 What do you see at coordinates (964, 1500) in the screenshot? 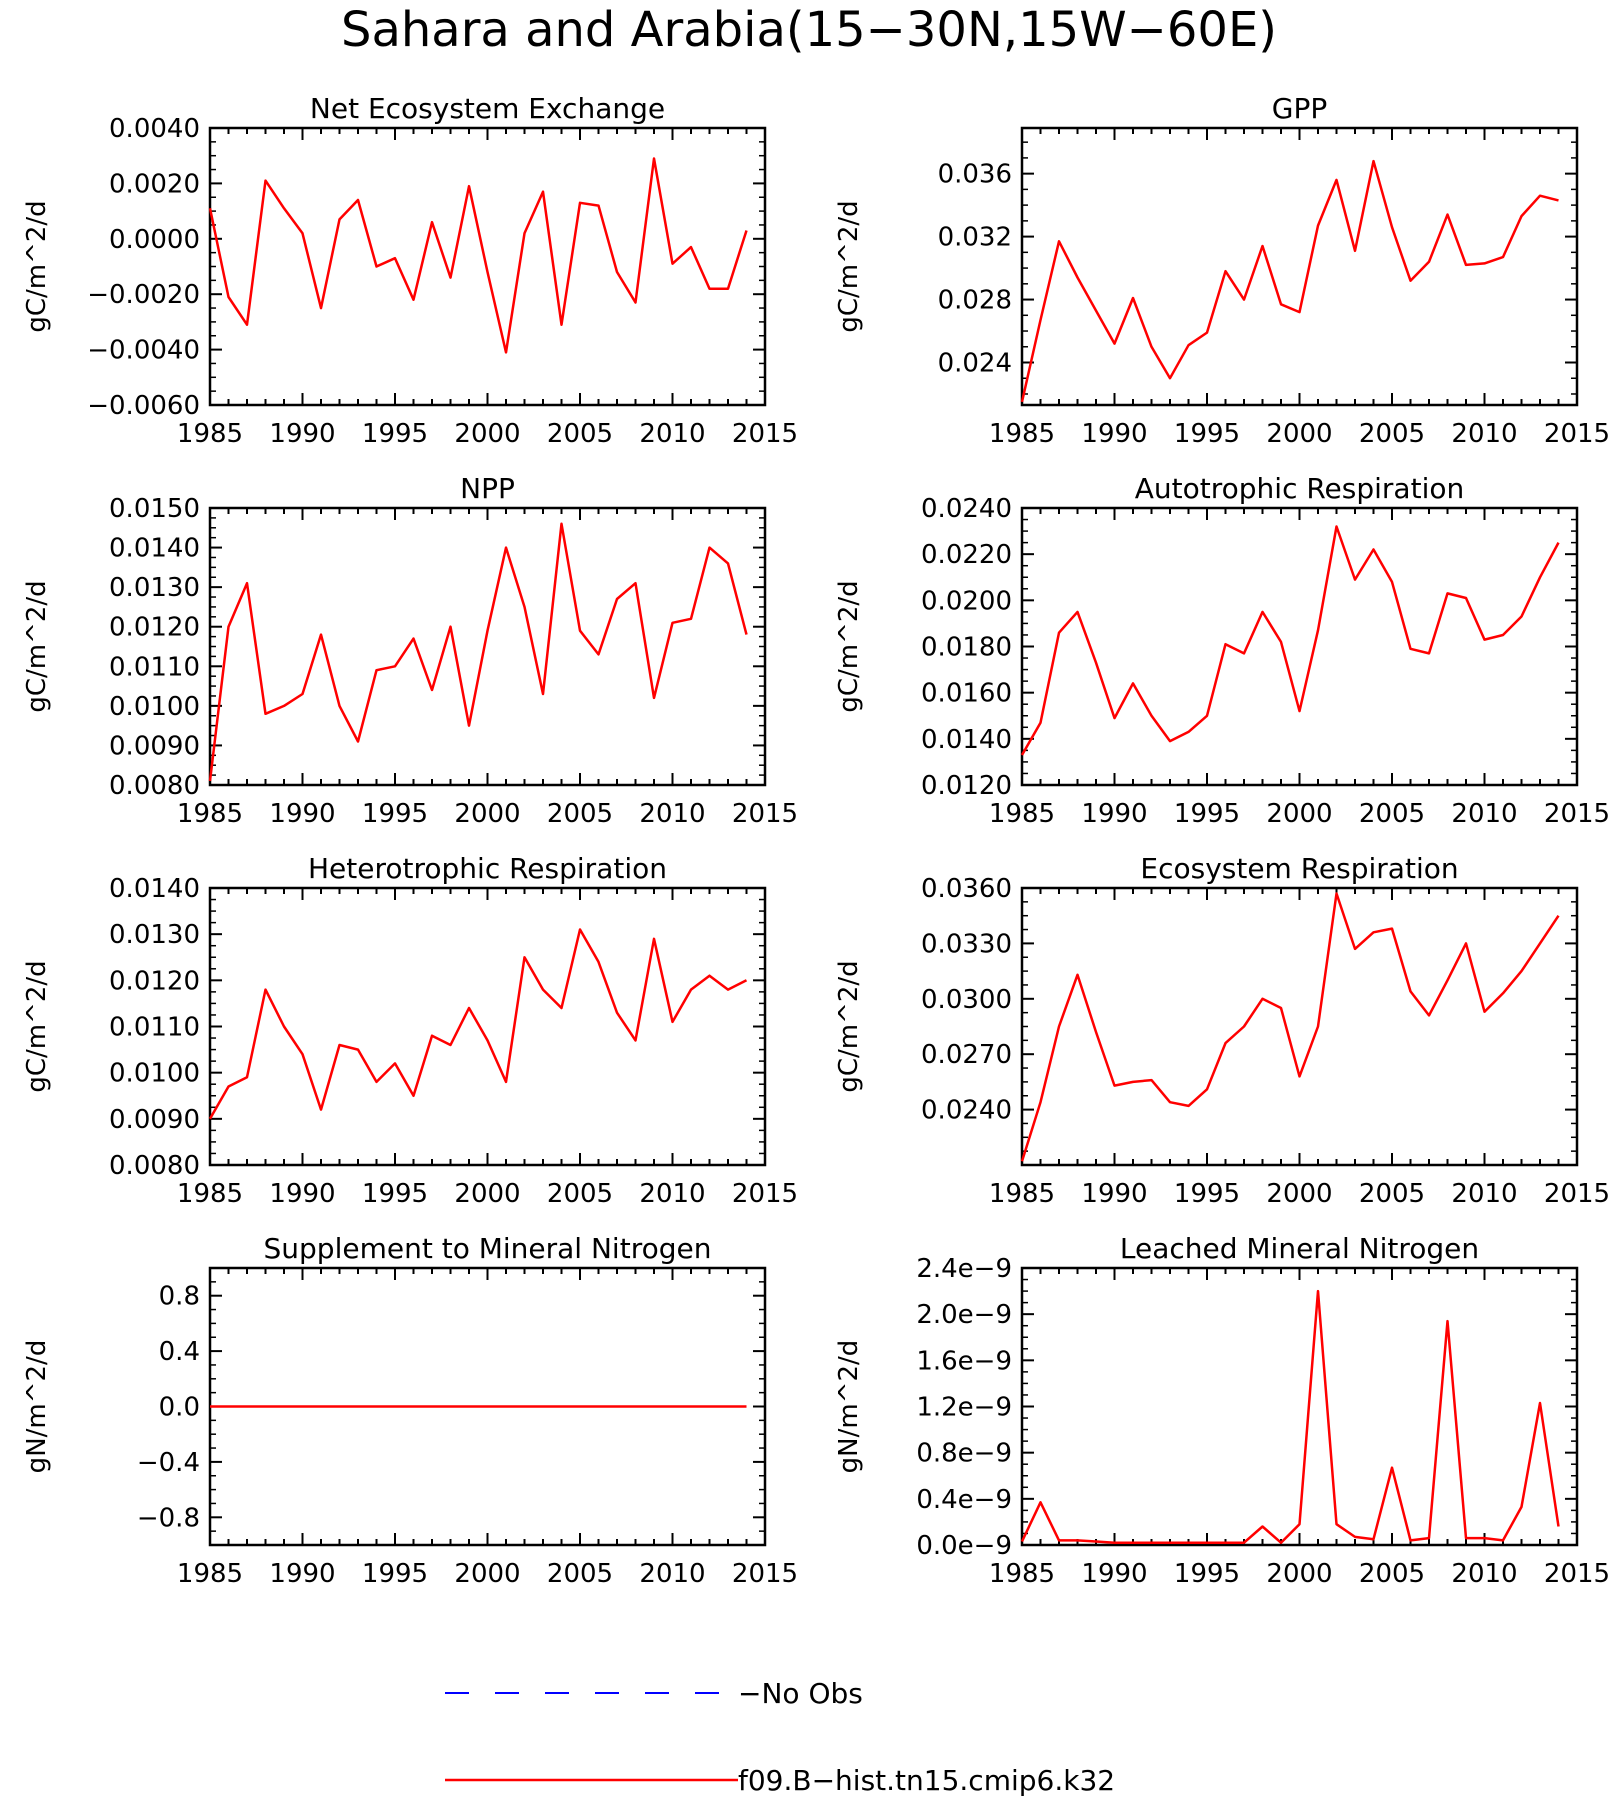
I see `y-tick-label: 0.4e−9` at bounding box center [964, 1500].